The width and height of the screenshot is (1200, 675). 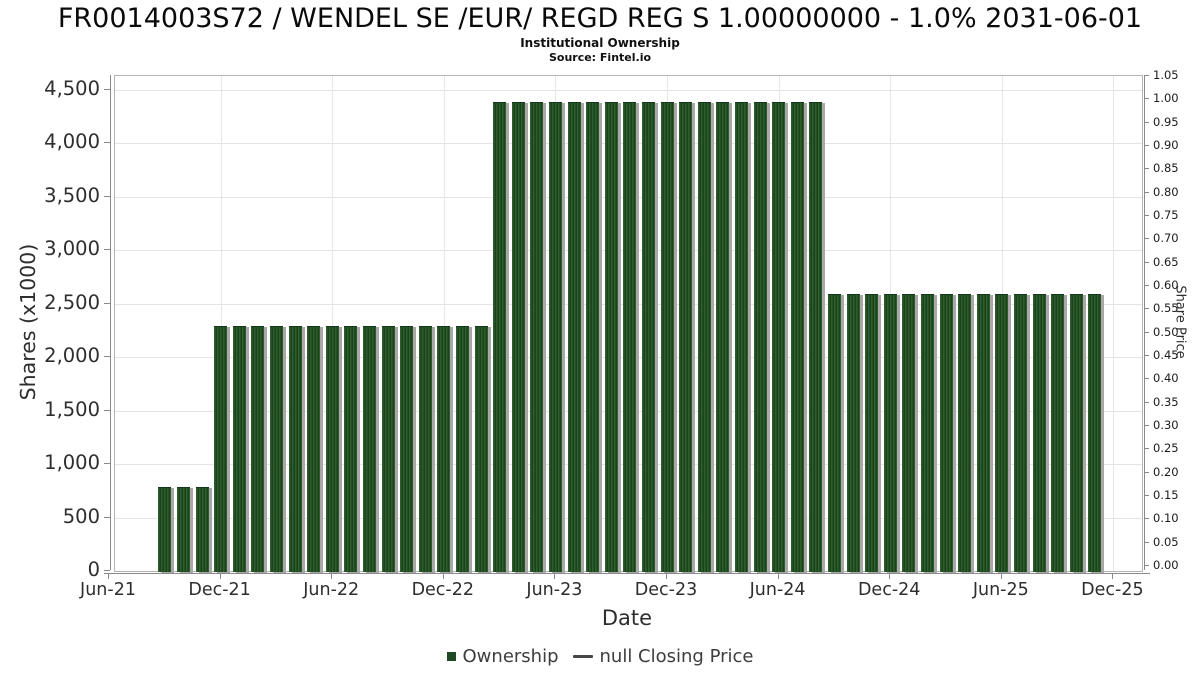 What do you see at coordinates (1166, 215) in the screenshot?
I see `right-axis-tick-label: 0.75` at bounding box center [1166, 215].